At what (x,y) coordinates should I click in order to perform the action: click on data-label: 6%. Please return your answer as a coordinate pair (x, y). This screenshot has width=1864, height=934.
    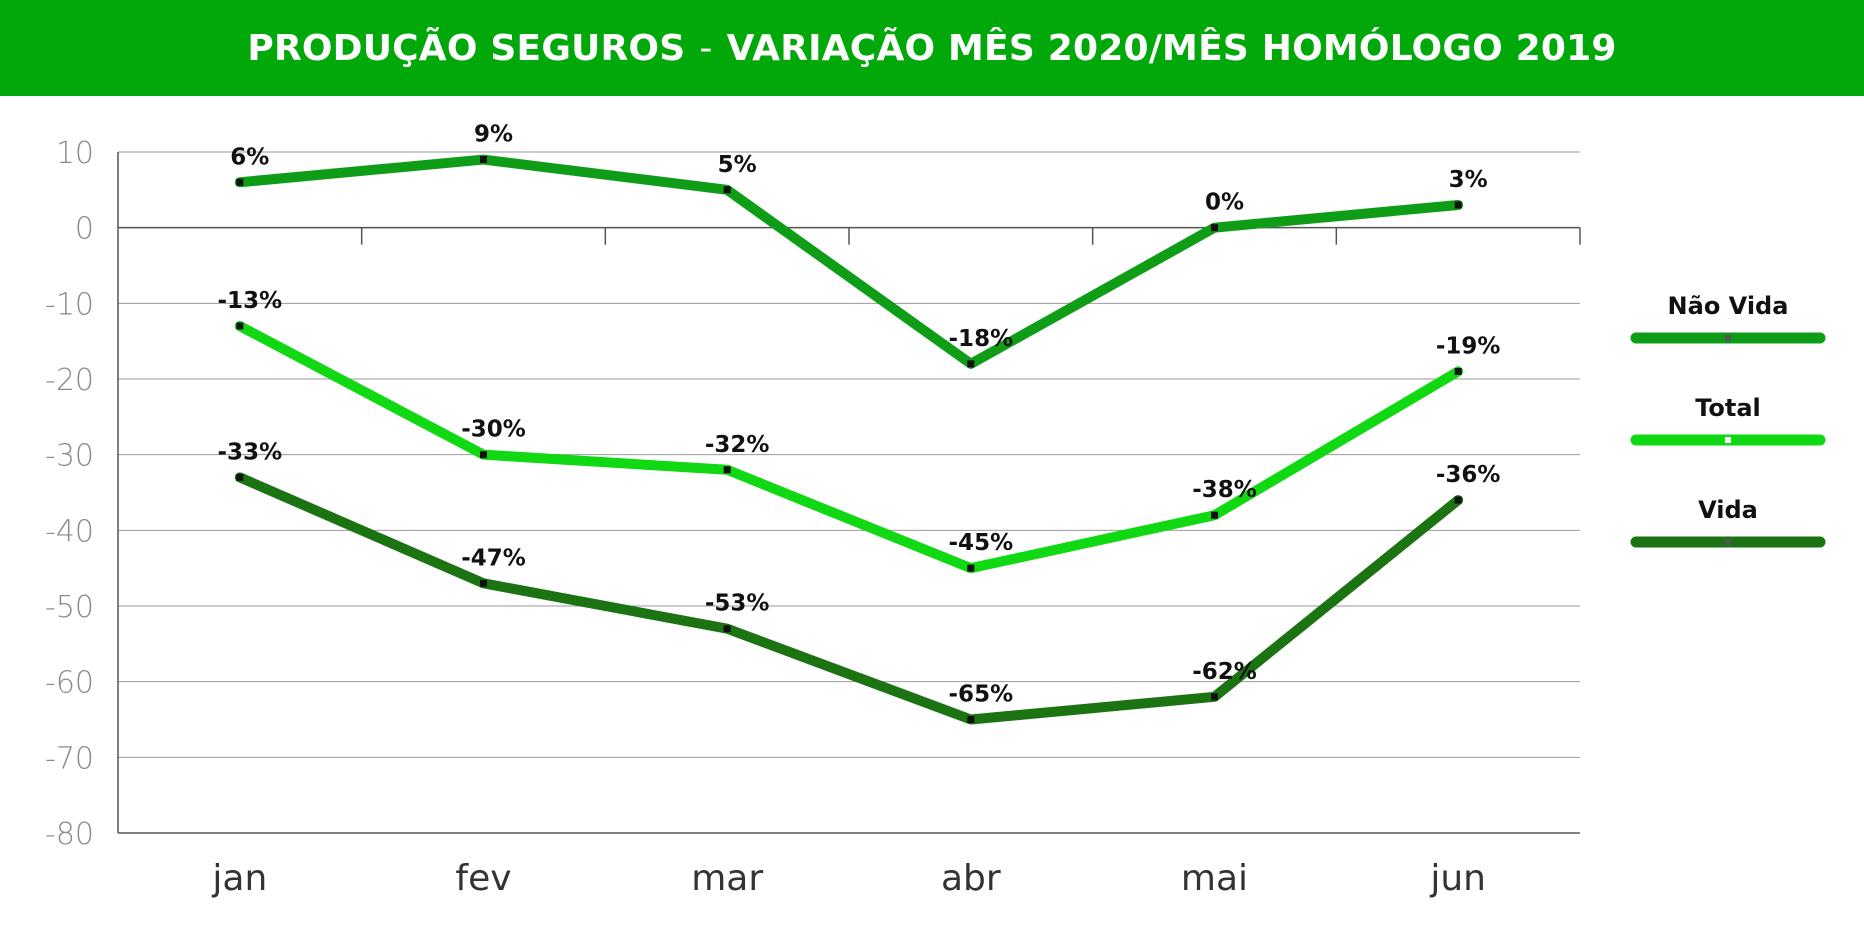
    Looking at the image, I should click on (249, 157).